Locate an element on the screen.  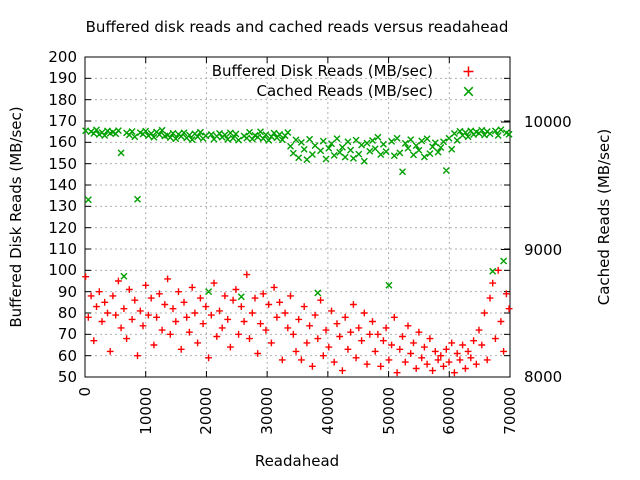
y1-tick-label: 80 is located at coordinates (67, 313).